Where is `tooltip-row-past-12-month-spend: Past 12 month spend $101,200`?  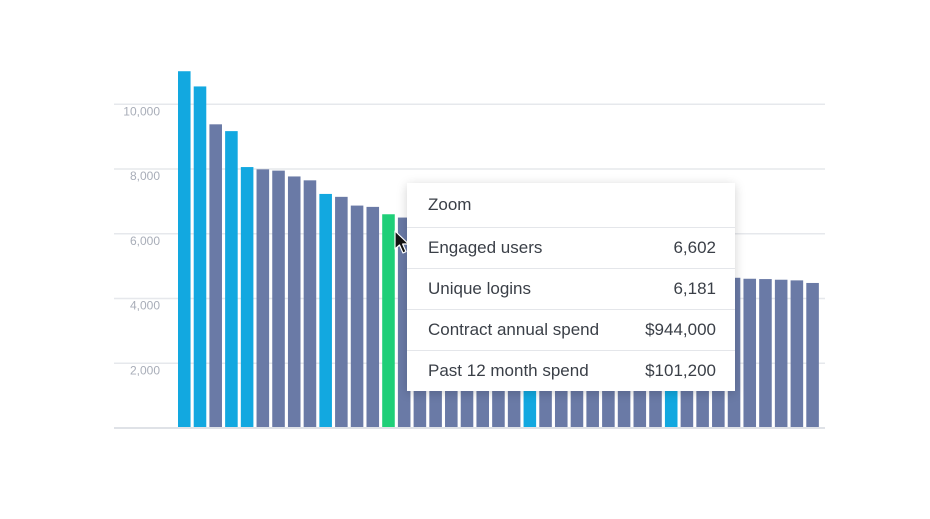
tooltip-row-past-12-month-spend: Past 12 month spend $101,200 is located at coordinates (571, 370).